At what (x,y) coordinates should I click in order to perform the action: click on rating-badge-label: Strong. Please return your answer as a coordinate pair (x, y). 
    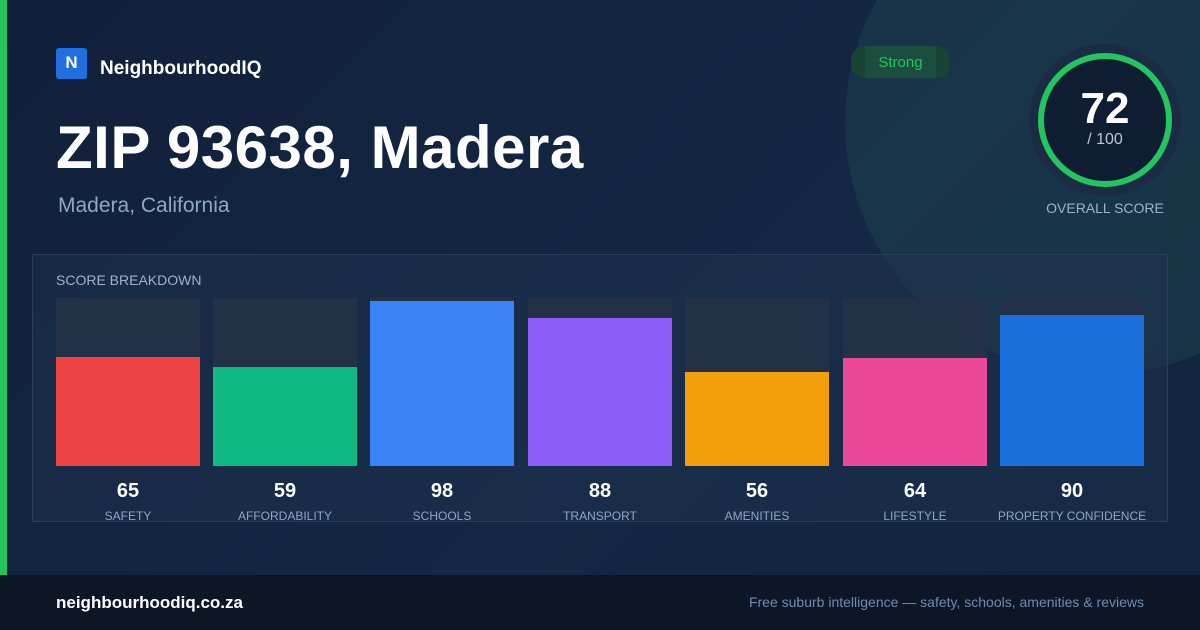
    Looking at the image, I should click on (900, 62).